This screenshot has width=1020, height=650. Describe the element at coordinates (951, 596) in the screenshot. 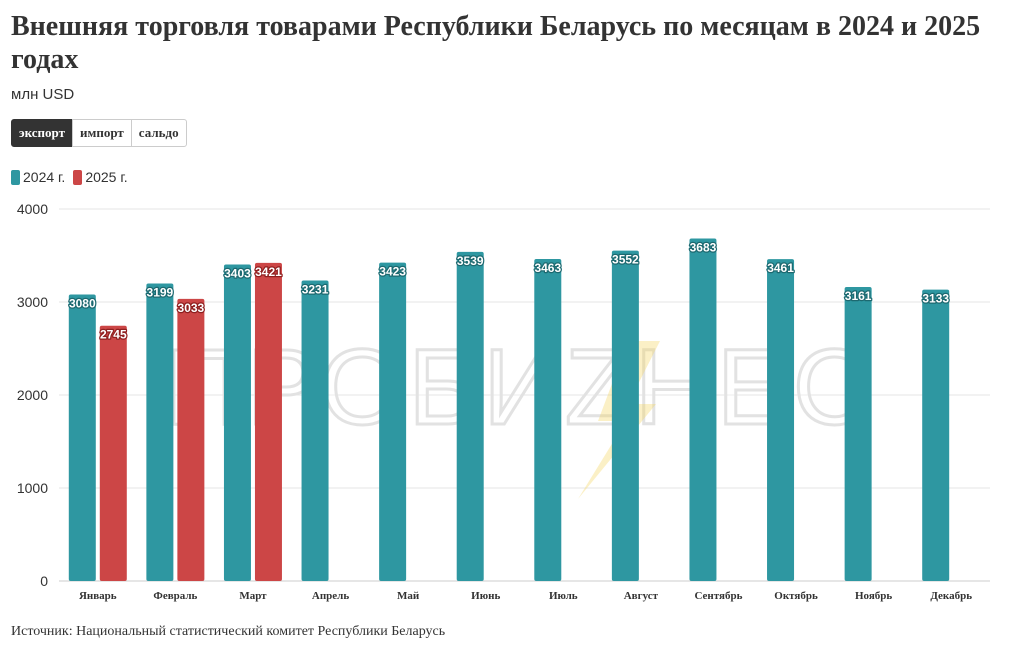

I see `x-tick-label: Декабрь` at that location.